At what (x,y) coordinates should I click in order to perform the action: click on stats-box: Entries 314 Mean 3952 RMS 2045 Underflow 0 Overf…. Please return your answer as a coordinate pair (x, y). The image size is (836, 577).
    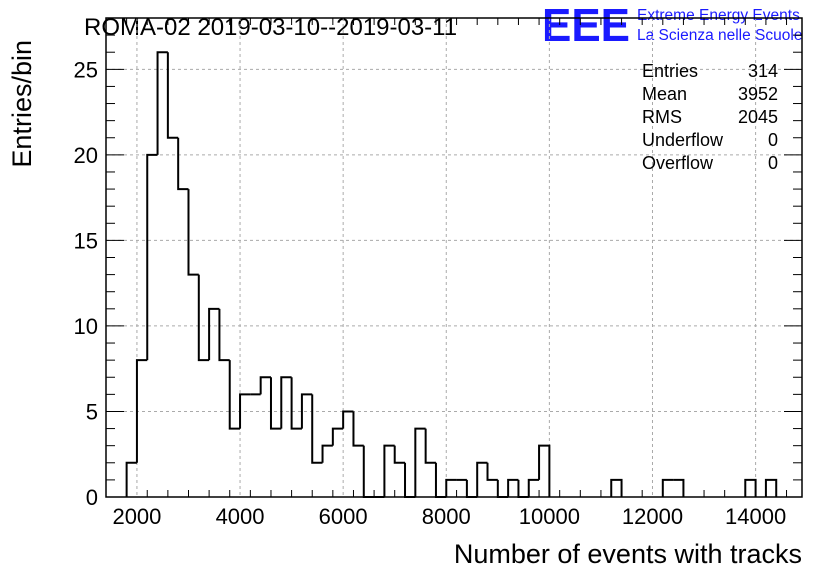
    Looking at the image, I should click on (710, 117).